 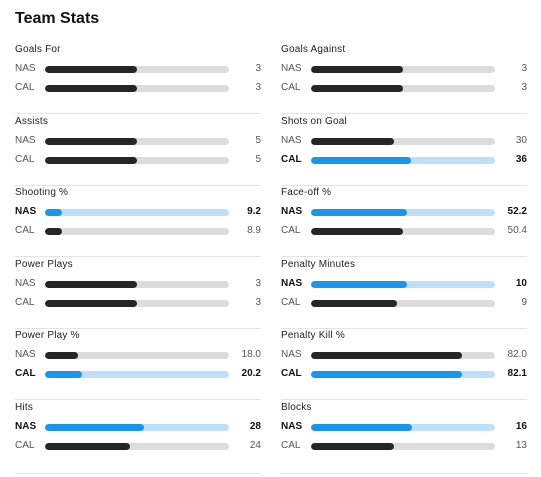 I want to click on stat-row-nas: NAS 16, so click(x=404, y=427).